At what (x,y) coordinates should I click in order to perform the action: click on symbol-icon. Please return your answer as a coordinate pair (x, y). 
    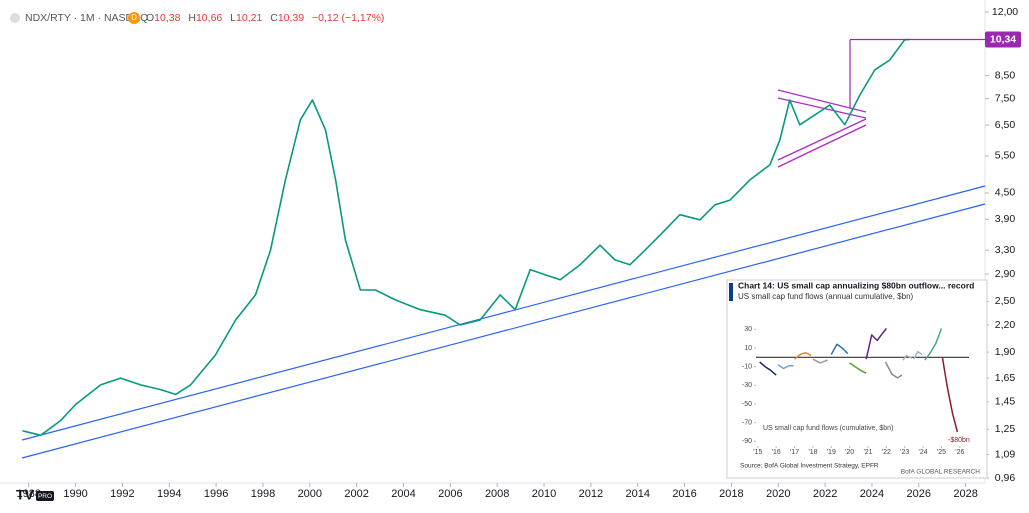
    Looking at the image, I should click on (15, 18).